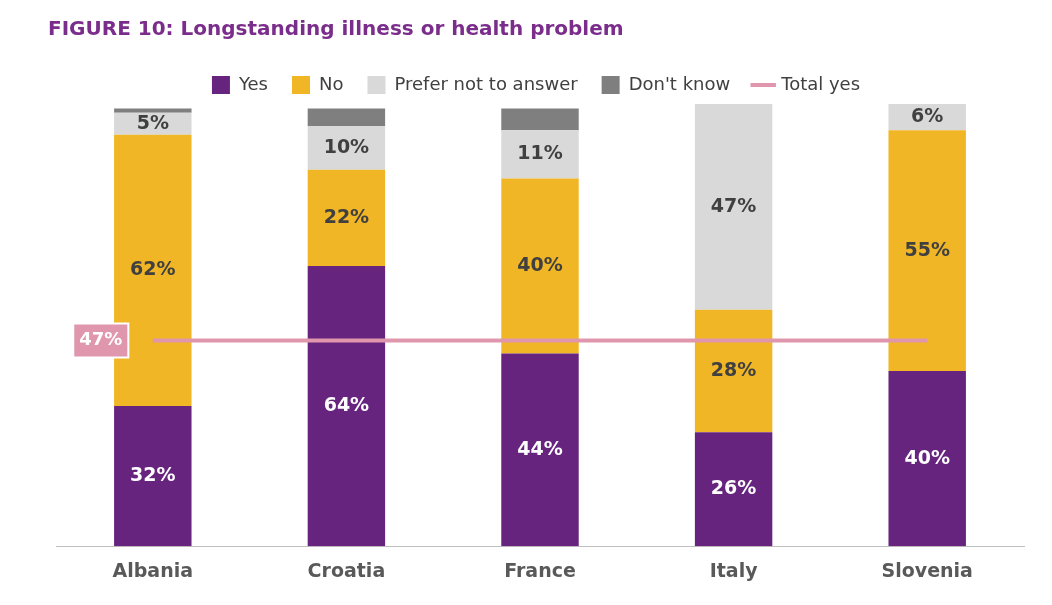  I want to click on data-label: 64%, so click(346, 404).